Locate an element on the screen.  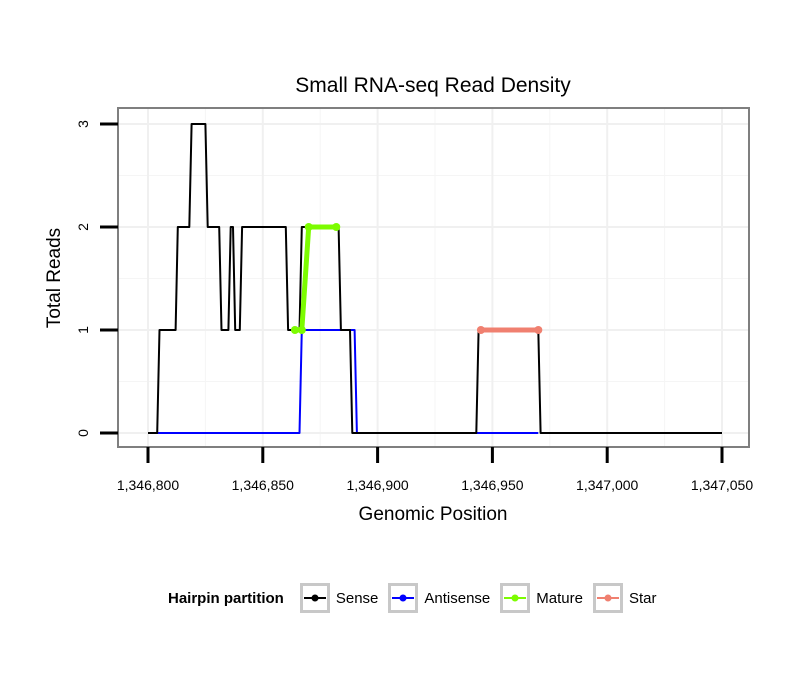
legend-key-antisense is located at coordinates (403, 598).